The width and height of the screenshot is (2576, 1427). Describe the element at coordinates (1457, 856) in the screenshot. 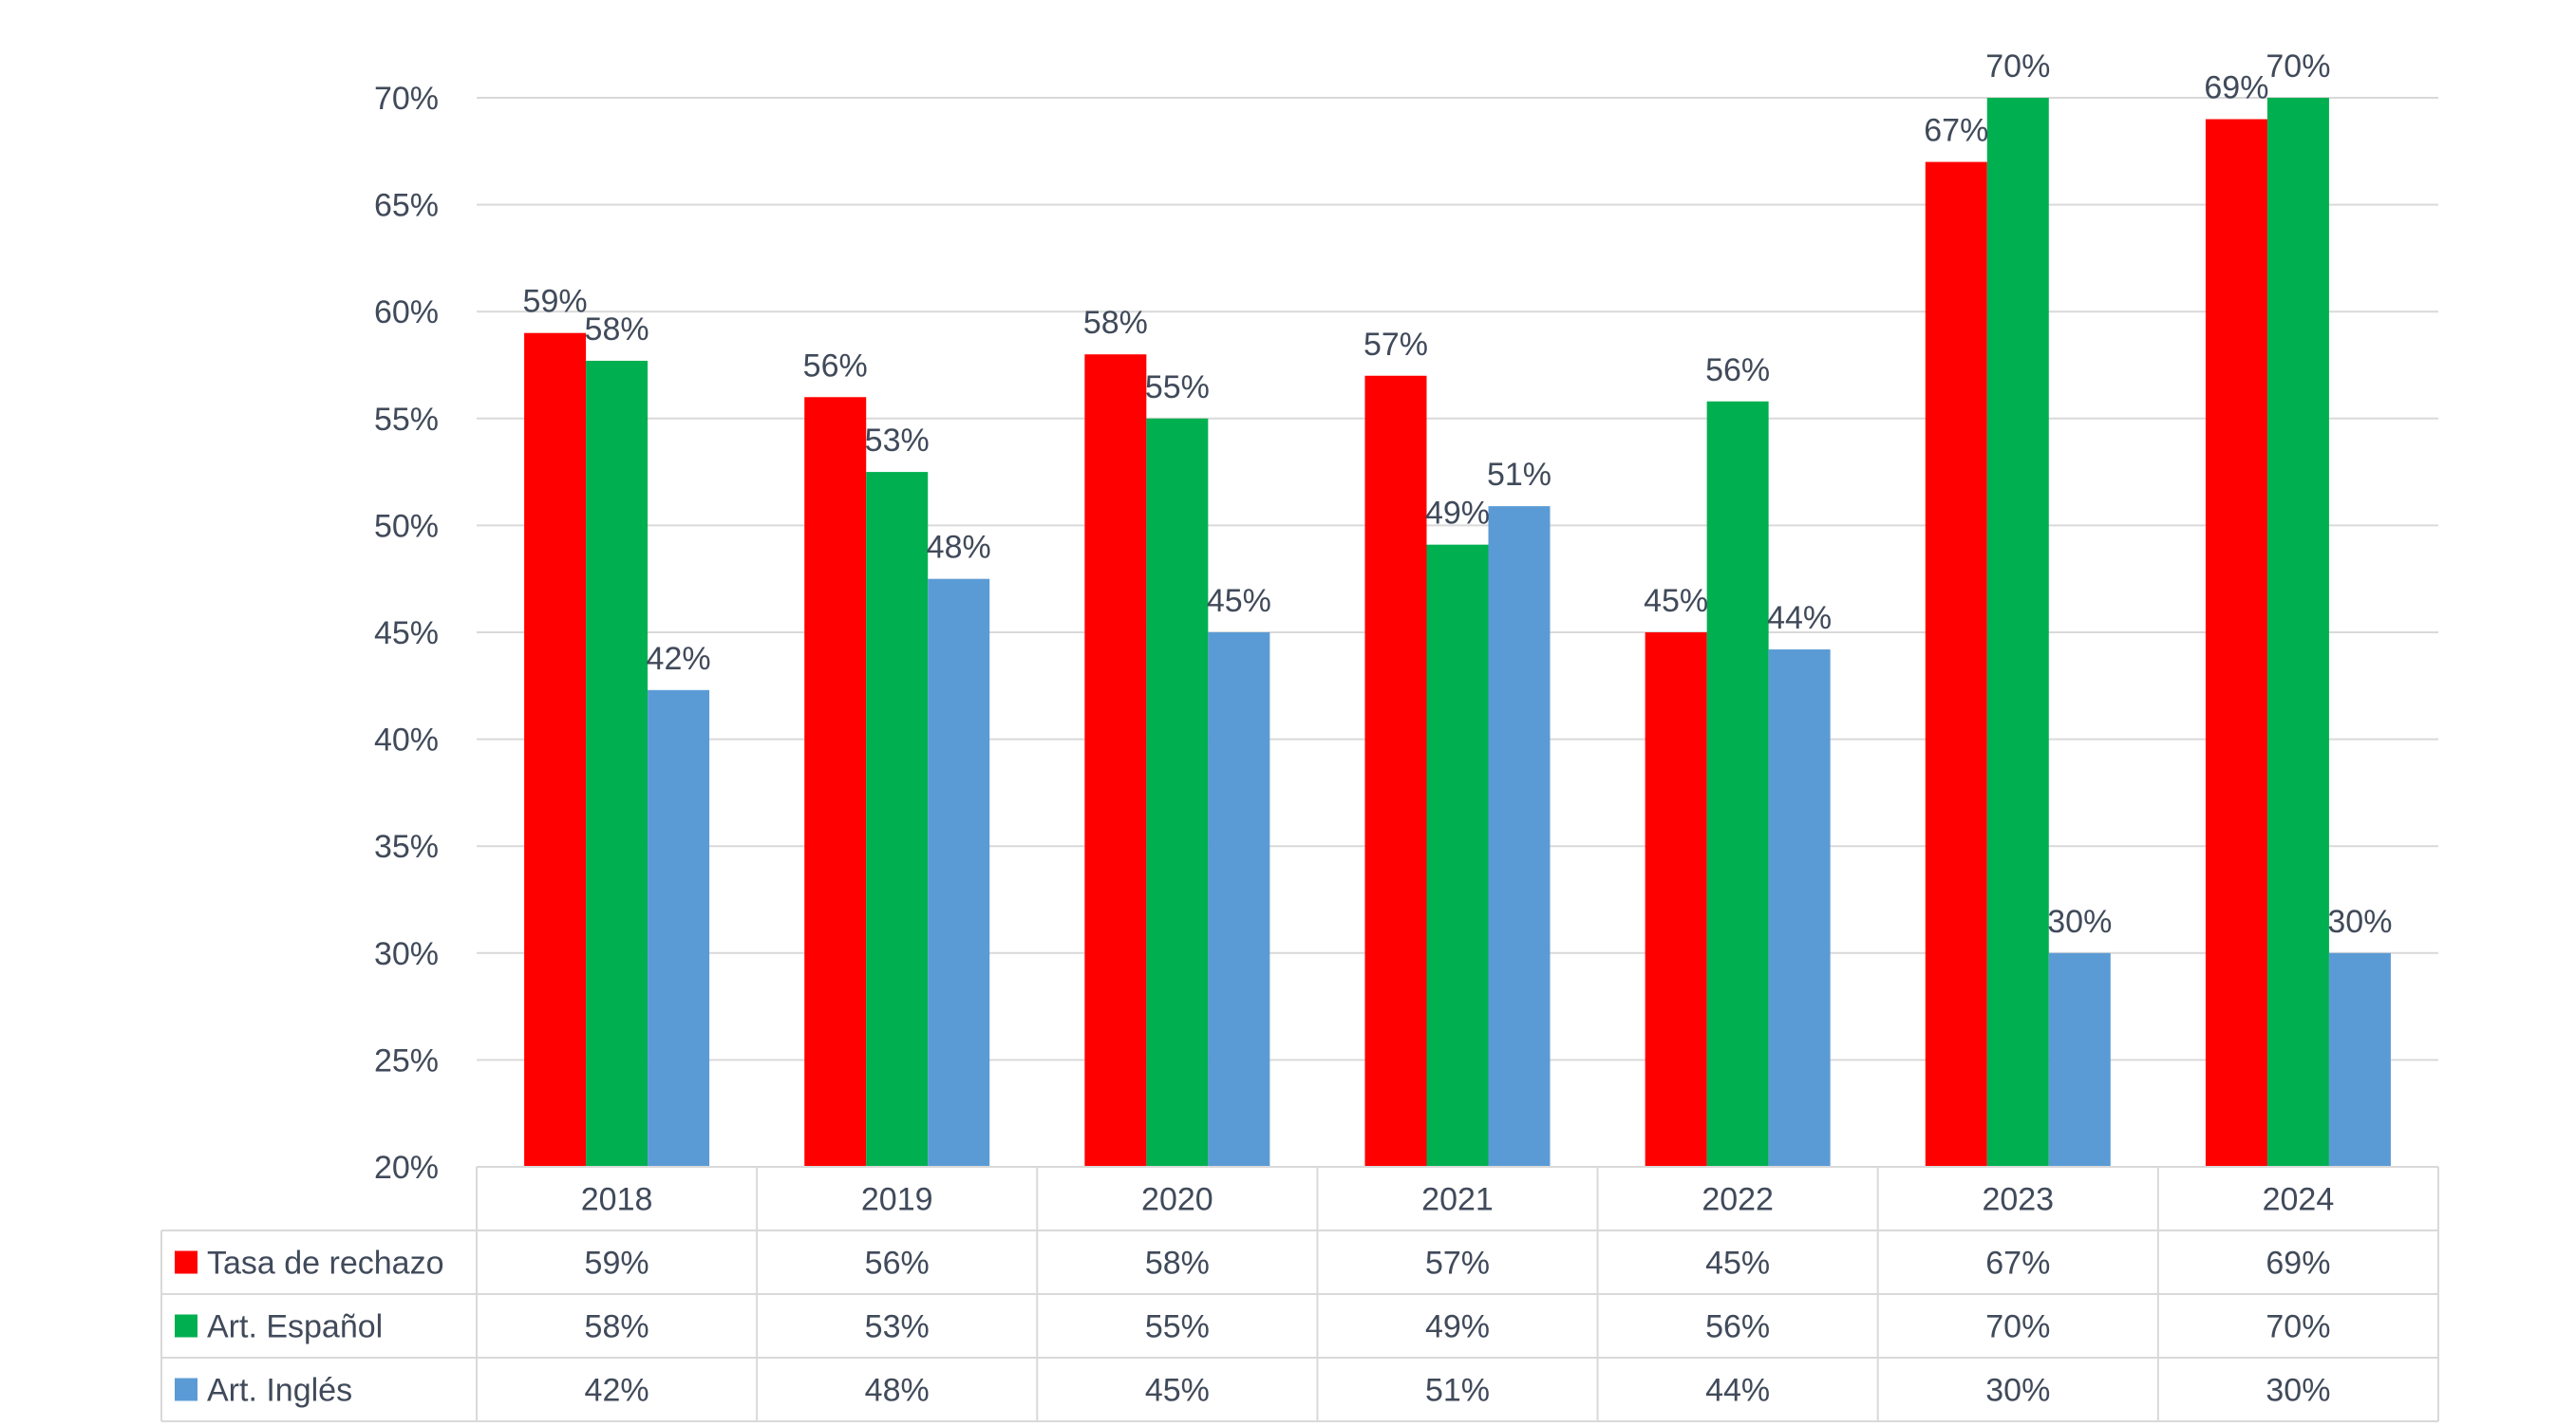

I see `bar-art-espanol-2021` at that location.